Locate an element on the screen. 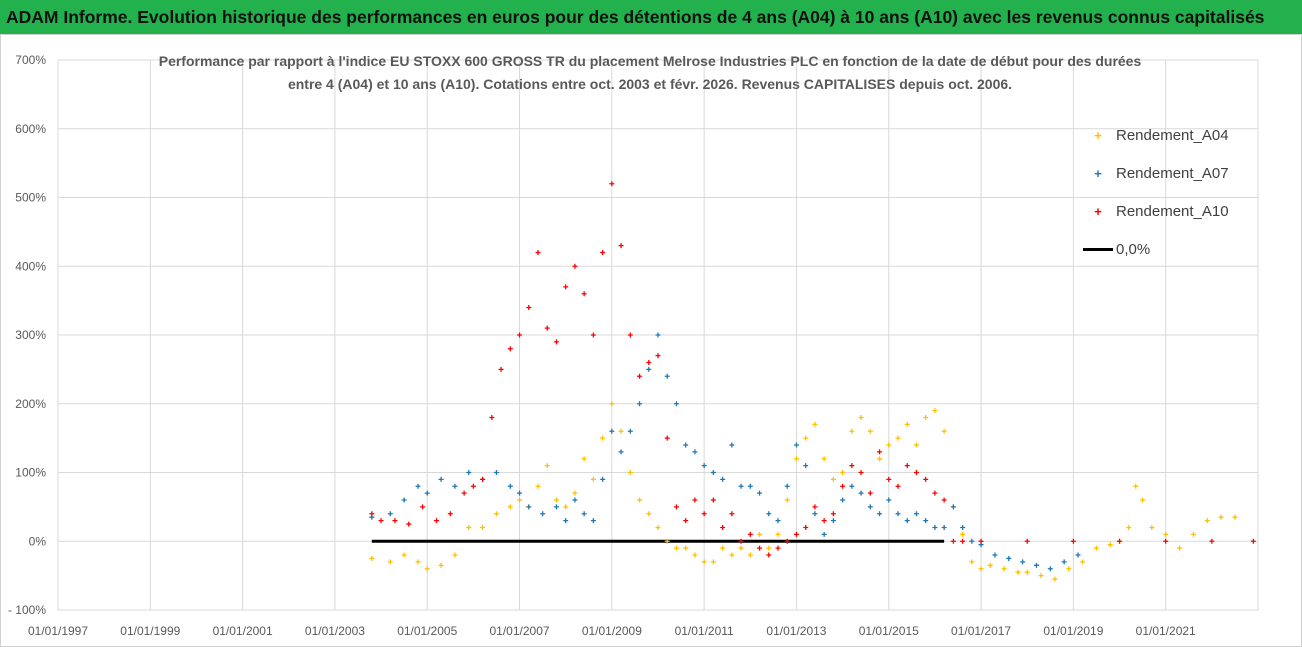 The image size is (1302, 647). x-tick-label: 01/01/2009 is located at coordinates (612, 631).